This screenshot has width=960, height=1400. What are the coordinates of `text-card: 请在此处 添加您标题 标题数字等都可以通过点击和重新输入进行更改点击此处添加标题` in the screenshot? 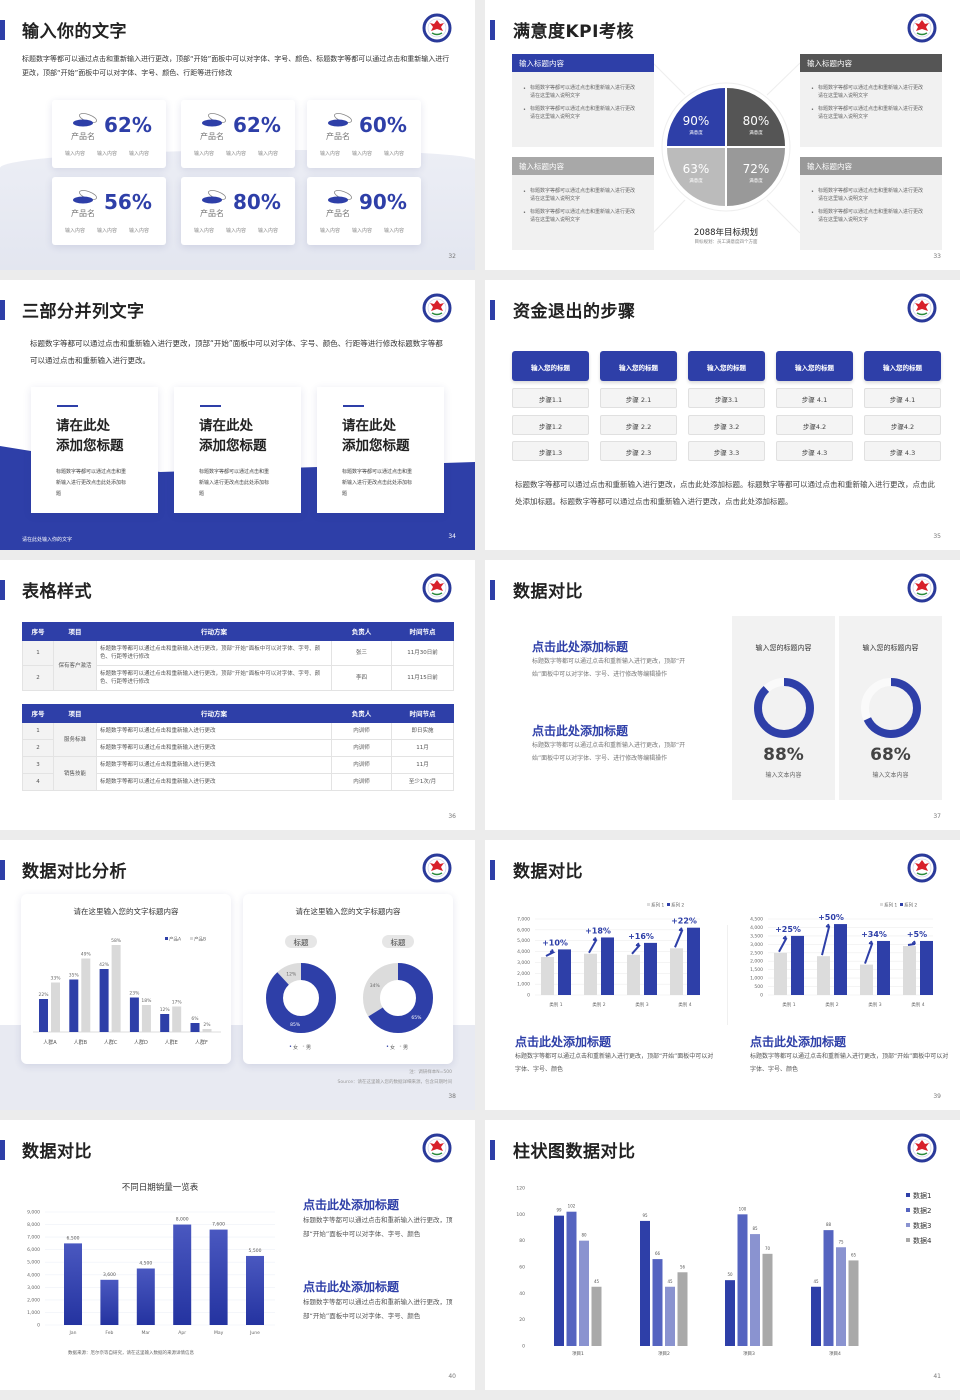 It's located at (380, 450).